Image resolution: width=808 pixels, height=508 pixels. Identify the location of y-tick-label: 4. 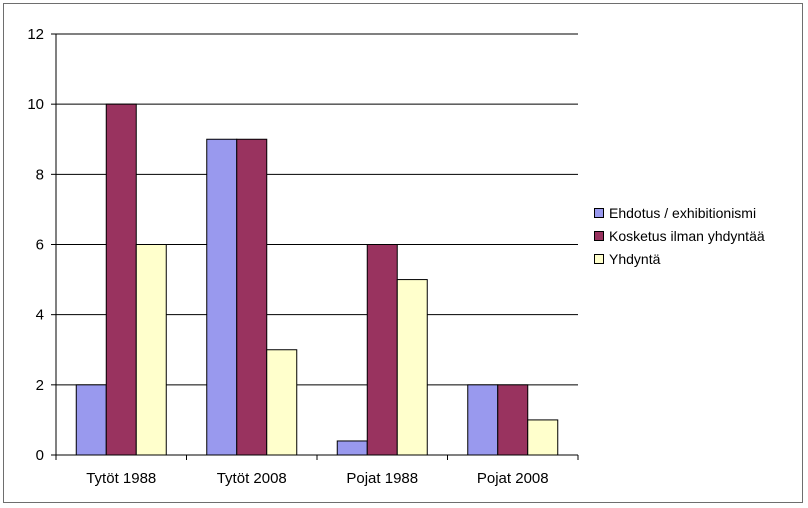
(40, 315).